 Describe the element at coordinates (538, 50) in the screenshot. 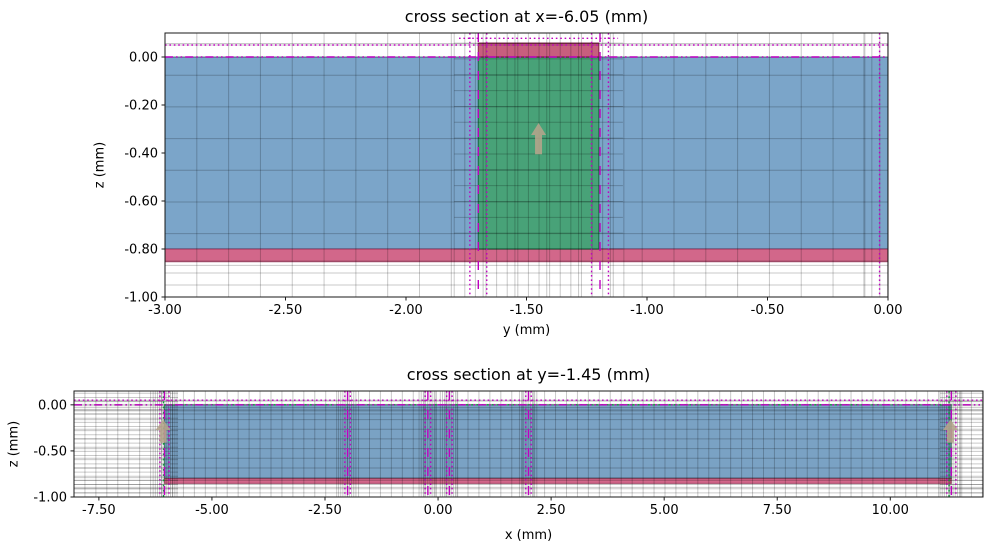

I see `structure-rect-top-metal` at that location.